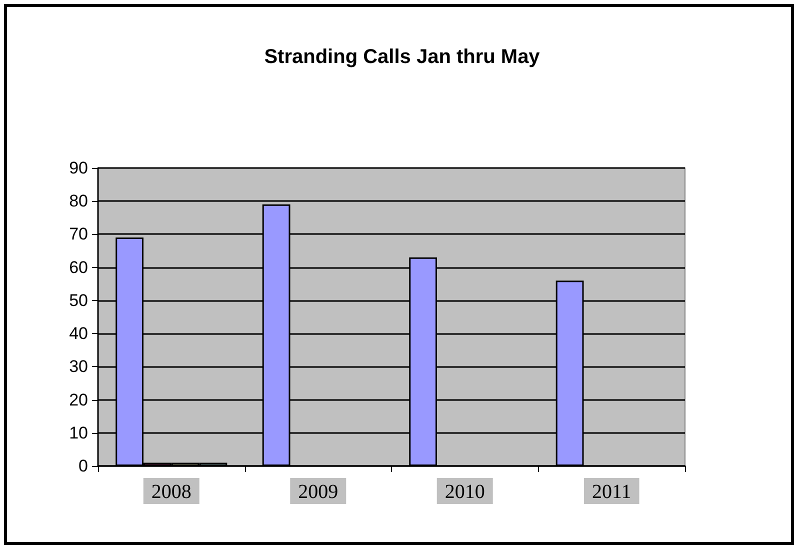 This screenshot has width=804, height=551. What do you see at coordinates (612, 492) in the screenshot?
I see `x-tick-label: 2011` at bounding box center [612, 492].